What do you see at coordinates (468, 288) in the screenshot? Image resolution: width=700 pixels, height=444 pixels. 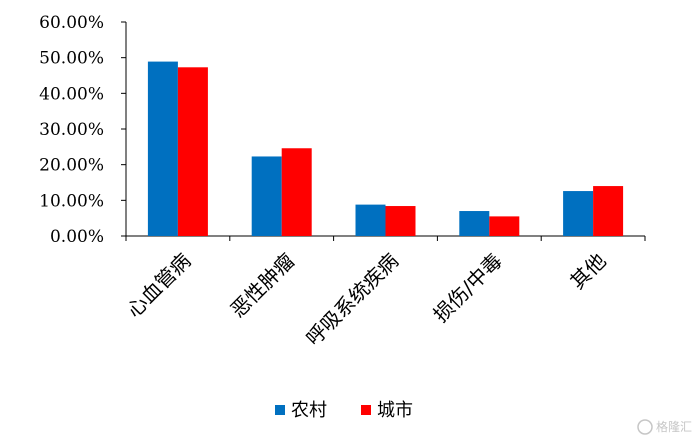 I see `x-category-label: 损伤/中毒` at bounding box center [468, 288].